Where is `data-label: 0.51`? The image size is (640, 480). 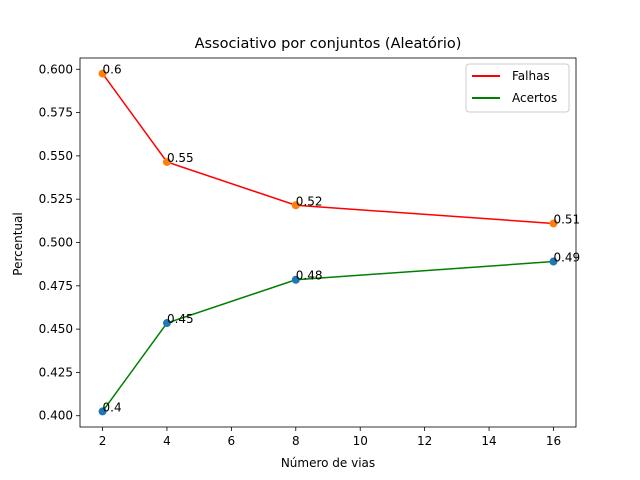
data-label: 0.51 is located at coordinates (566, 219).